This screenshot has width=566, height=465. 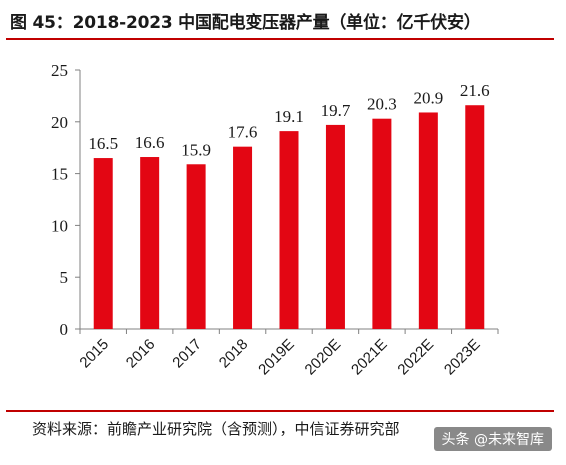 I want to click on category-label: 2020E, so click(x=323, y=357).